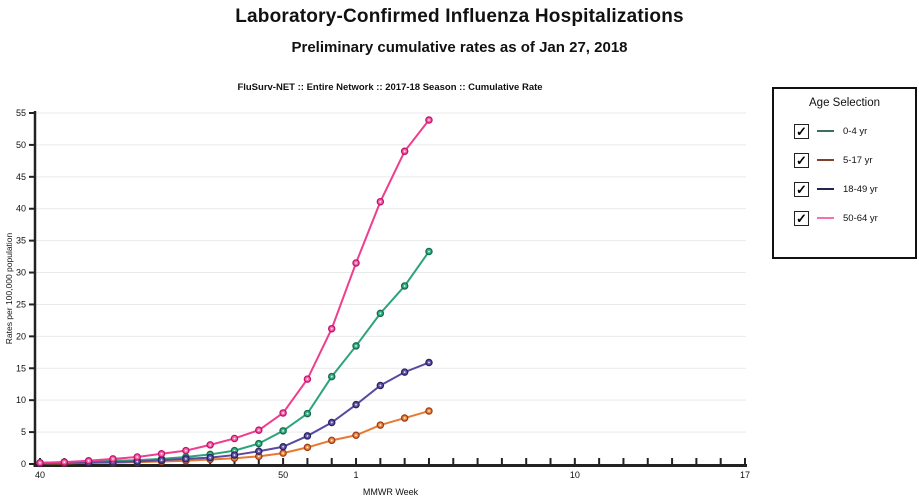 This screenshot has height=503, width=919. Describe the element at coordinates (9, 288) in the screenshot. I see `y-axis-title: Rates per 100,000 population` at that location.